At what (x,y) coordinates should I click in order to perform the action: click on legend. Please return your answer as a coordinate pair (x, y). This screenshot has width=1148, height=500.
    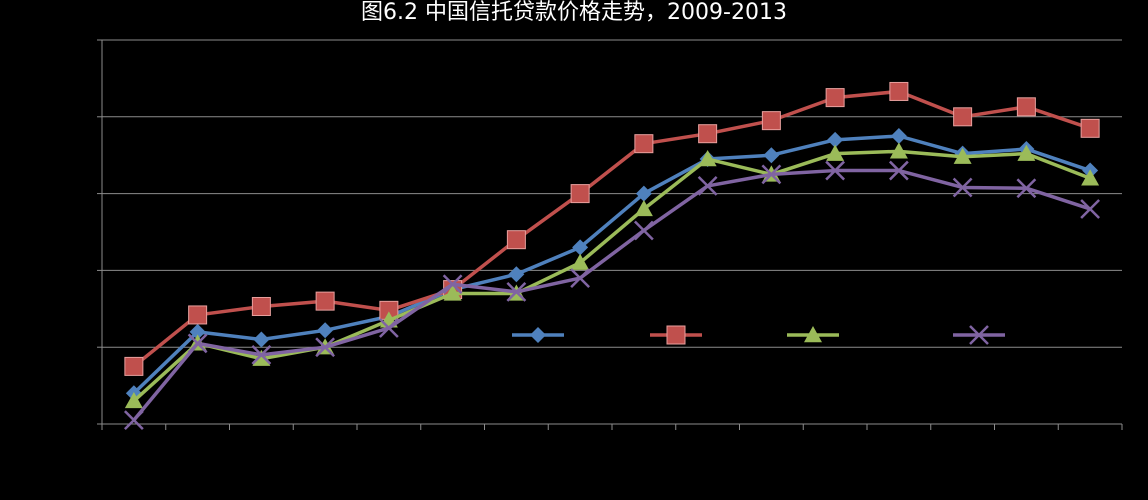
    Looking at the image, I should click on (758, 335).